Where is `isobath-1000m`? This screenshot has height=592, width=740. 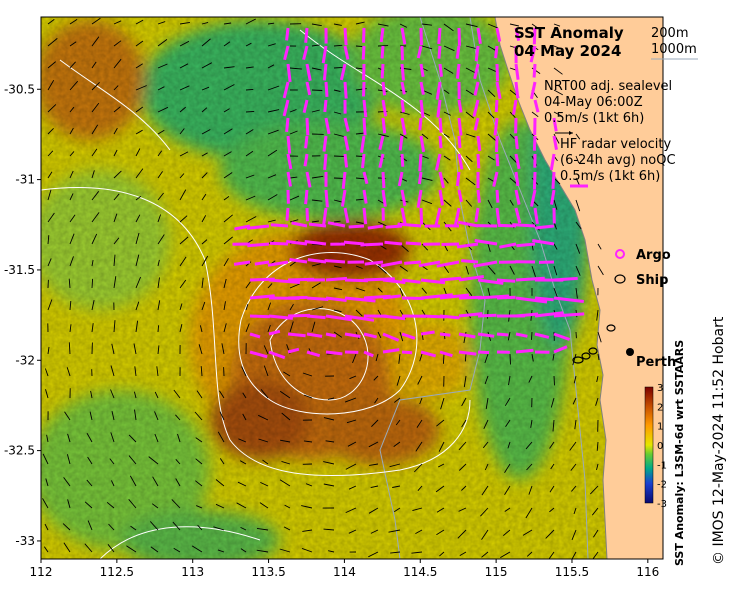
isobath-1000m is located at coordinates (432, 288).